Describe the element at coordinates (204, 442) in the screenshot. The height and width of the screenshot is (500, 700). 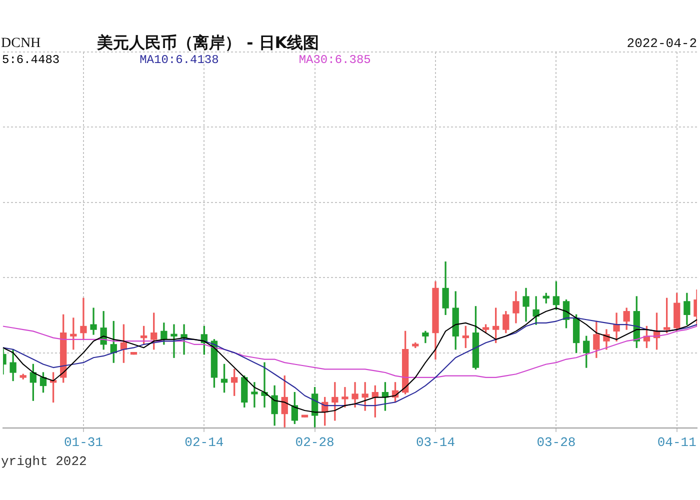
I see `x-tick-label: 02-14` at that location.